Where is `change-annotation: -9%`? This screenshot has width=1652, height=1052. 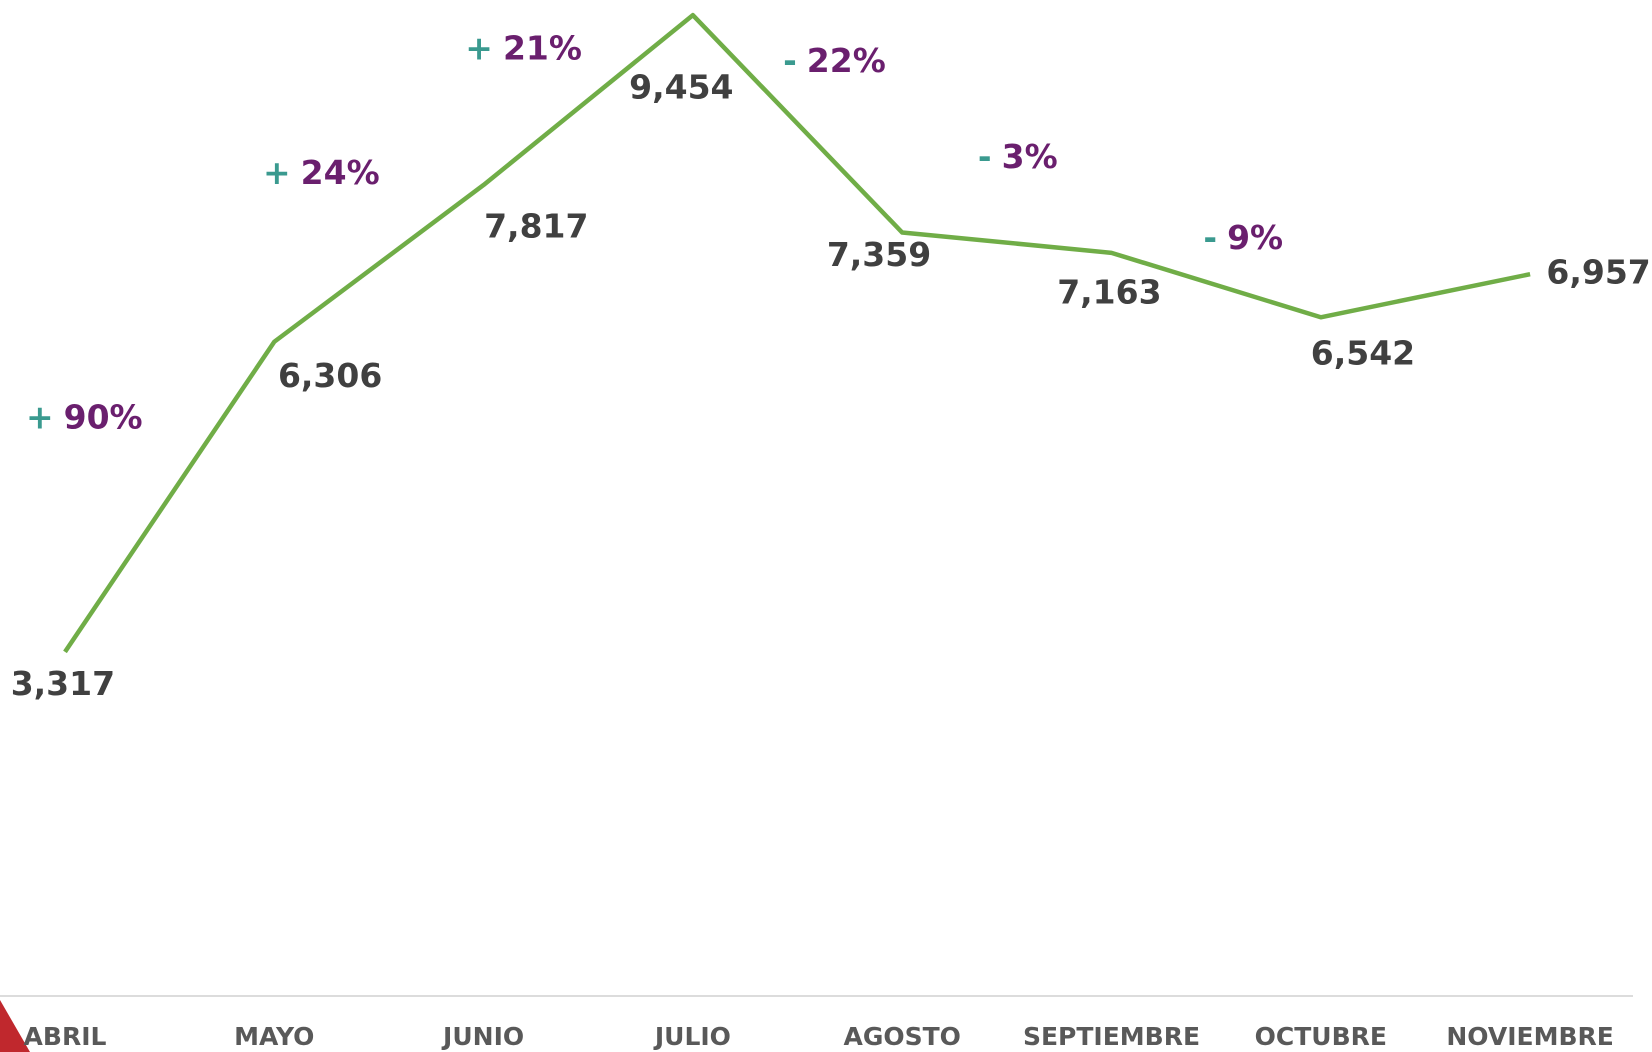 change-annotation: -9% is located at coordinates (1243, 237).